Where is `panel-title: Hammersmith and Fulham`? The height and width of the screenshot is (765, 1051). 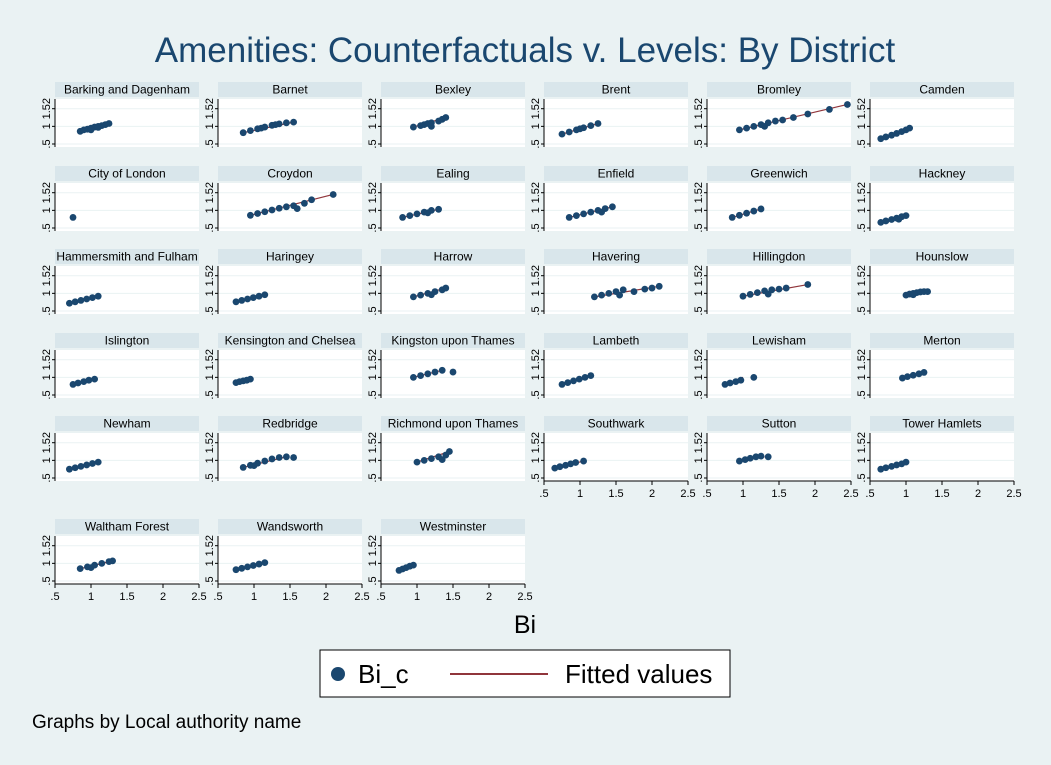
panel-title: Hammersmith and Fulham is located at coordinates (126, 257).